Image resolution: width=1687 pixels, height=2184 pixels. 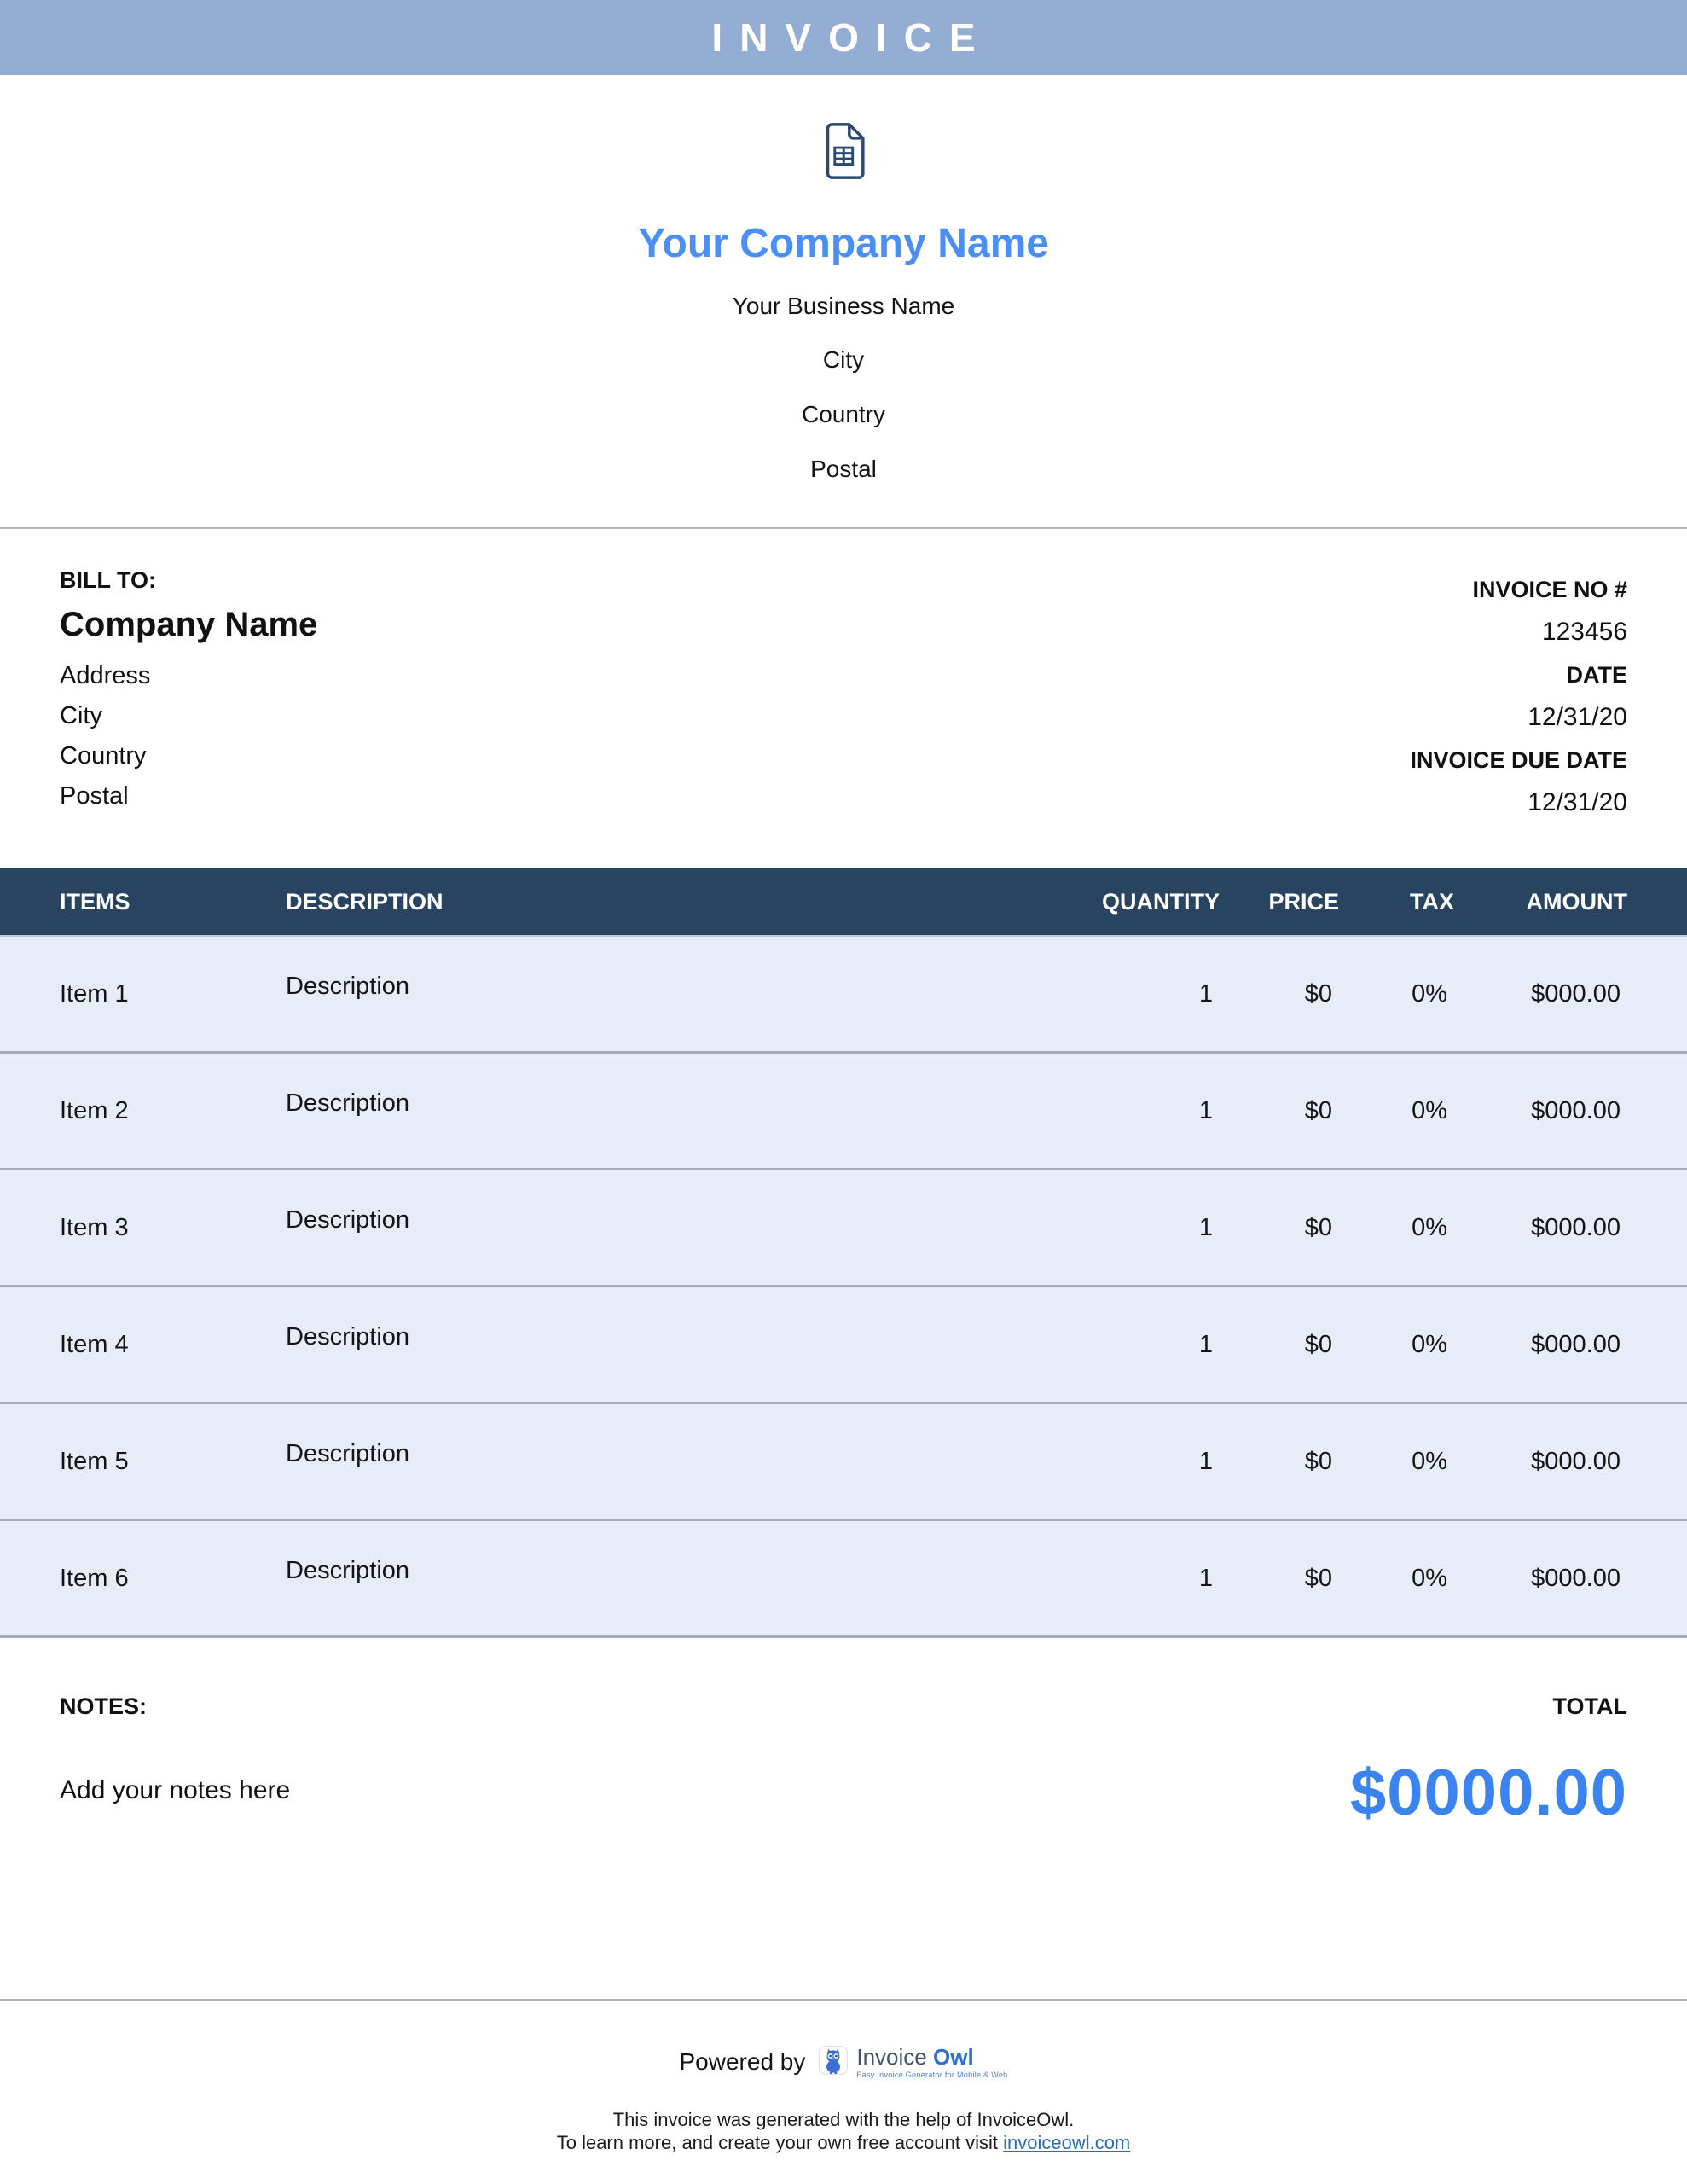 I want to click on total-block: TOTAL $0000.00, so click(x=1488, y=1762).